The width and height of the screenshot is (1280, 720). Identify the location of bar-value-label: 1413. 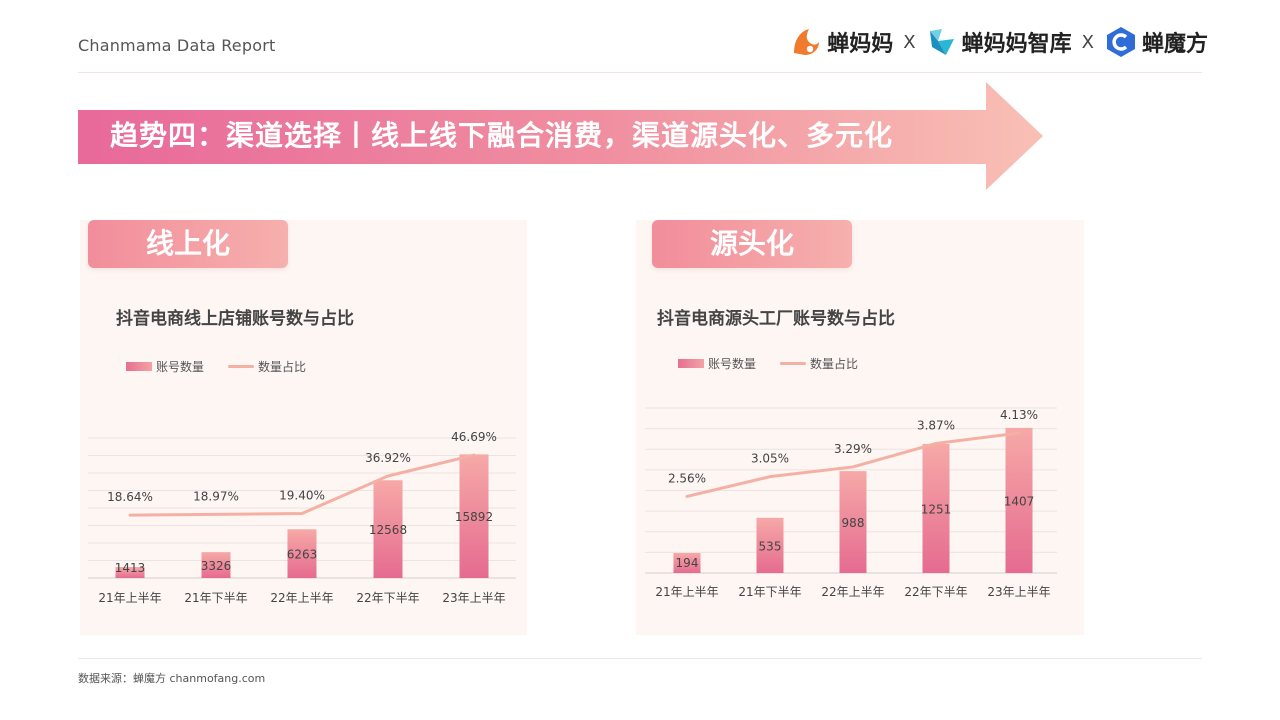
(130, 568).